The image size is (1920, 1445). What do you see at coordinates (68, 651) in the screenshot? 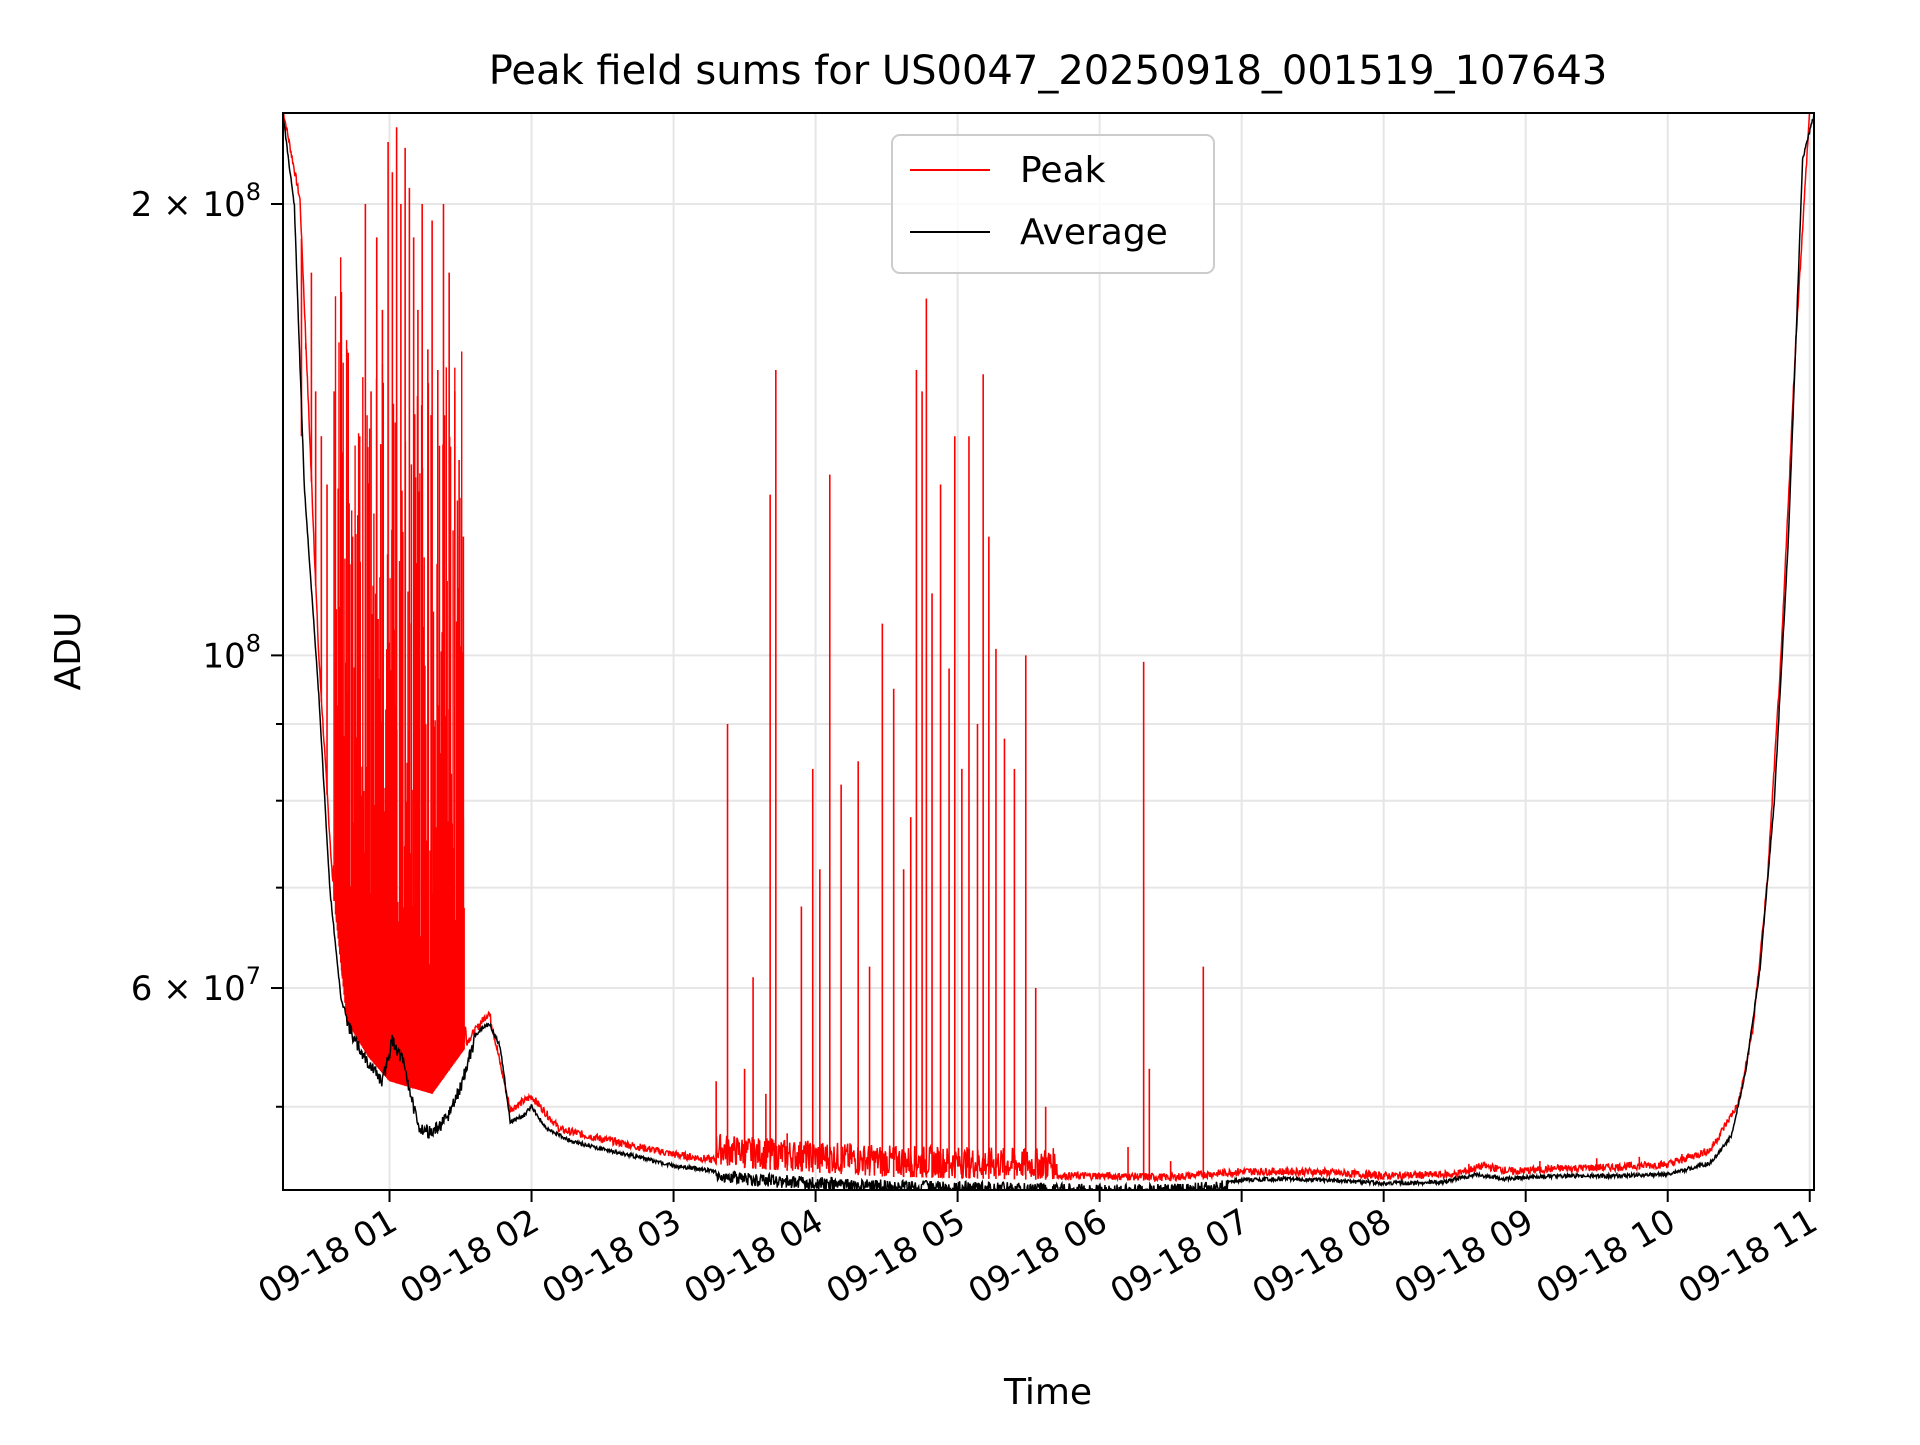
I see `y-axis-label: ADU` at bounding box center [68, 651].